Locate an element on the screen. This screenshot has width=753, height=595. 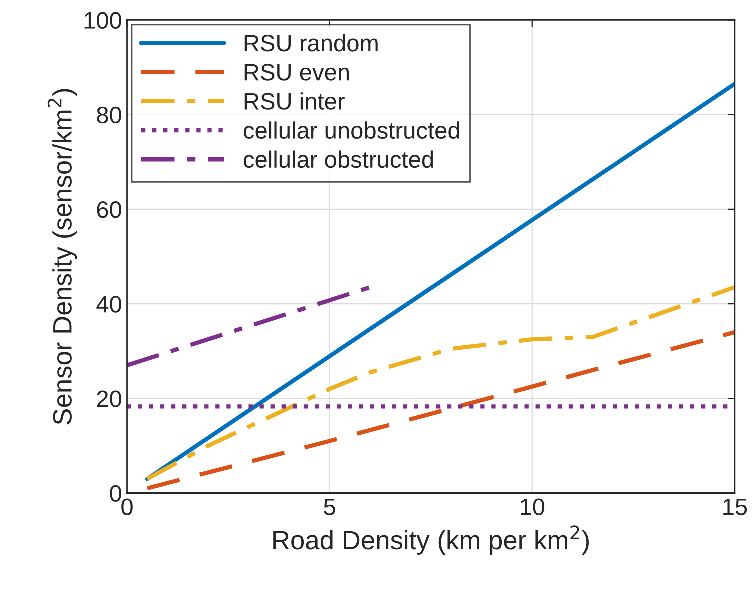
y-tick-label: 80 is located at coordinates (109, 115).